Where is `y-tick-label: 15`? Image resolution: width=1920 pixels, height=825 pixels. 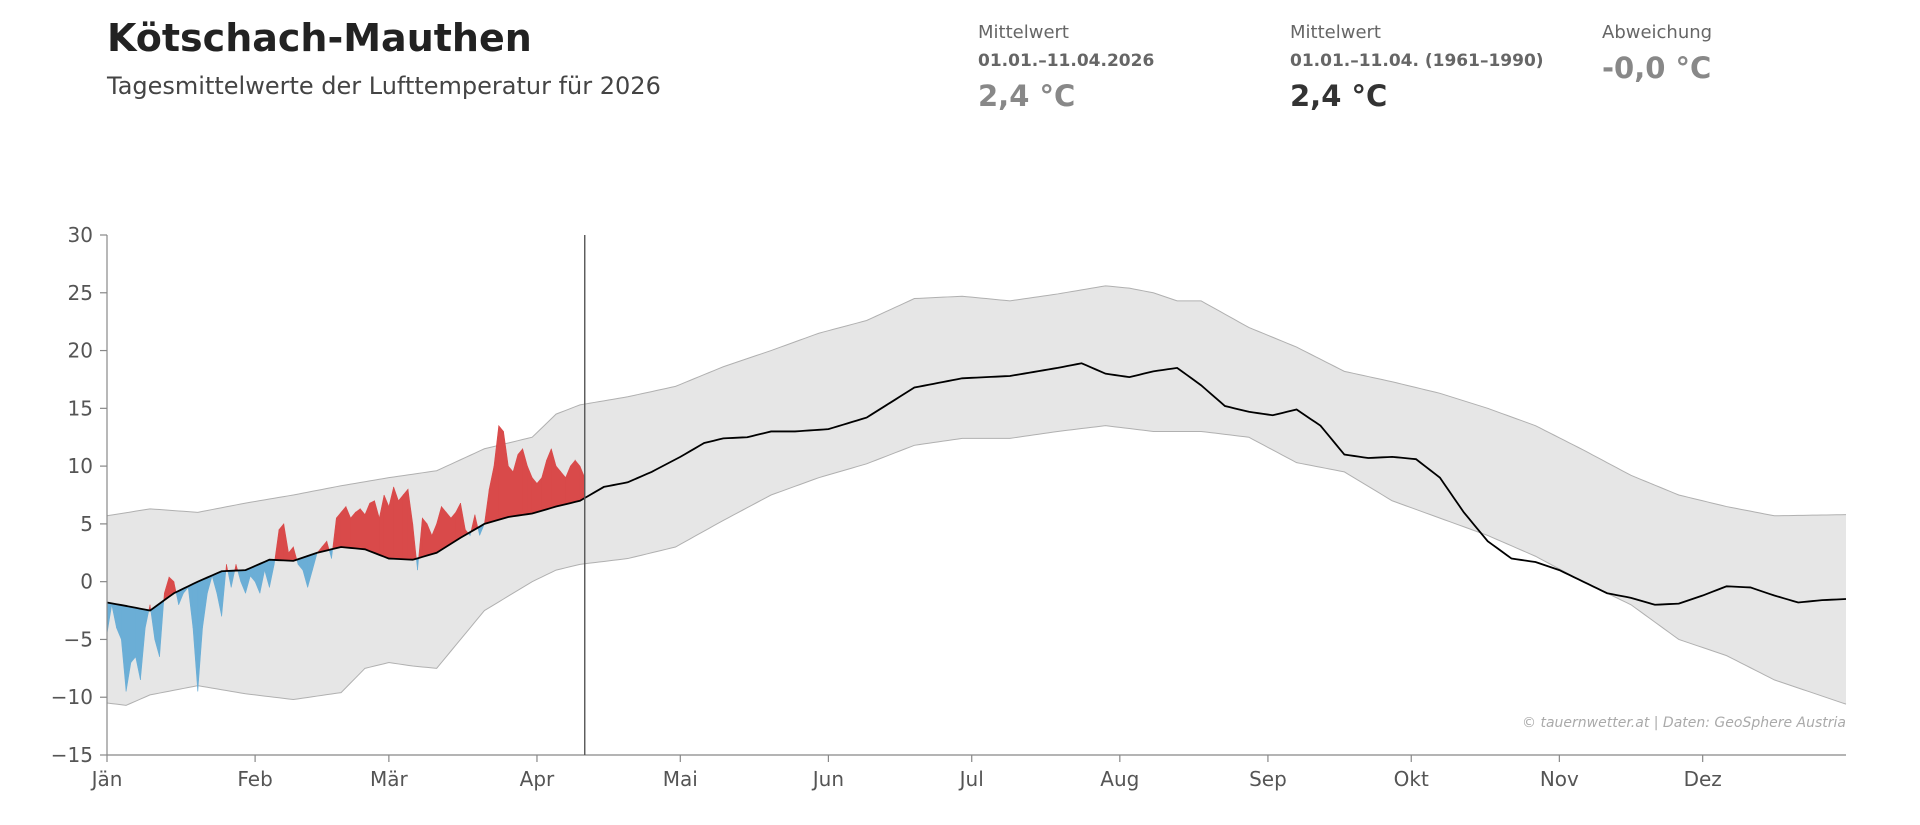 y-tick-label: 15 is located at coordinates (80, 408).